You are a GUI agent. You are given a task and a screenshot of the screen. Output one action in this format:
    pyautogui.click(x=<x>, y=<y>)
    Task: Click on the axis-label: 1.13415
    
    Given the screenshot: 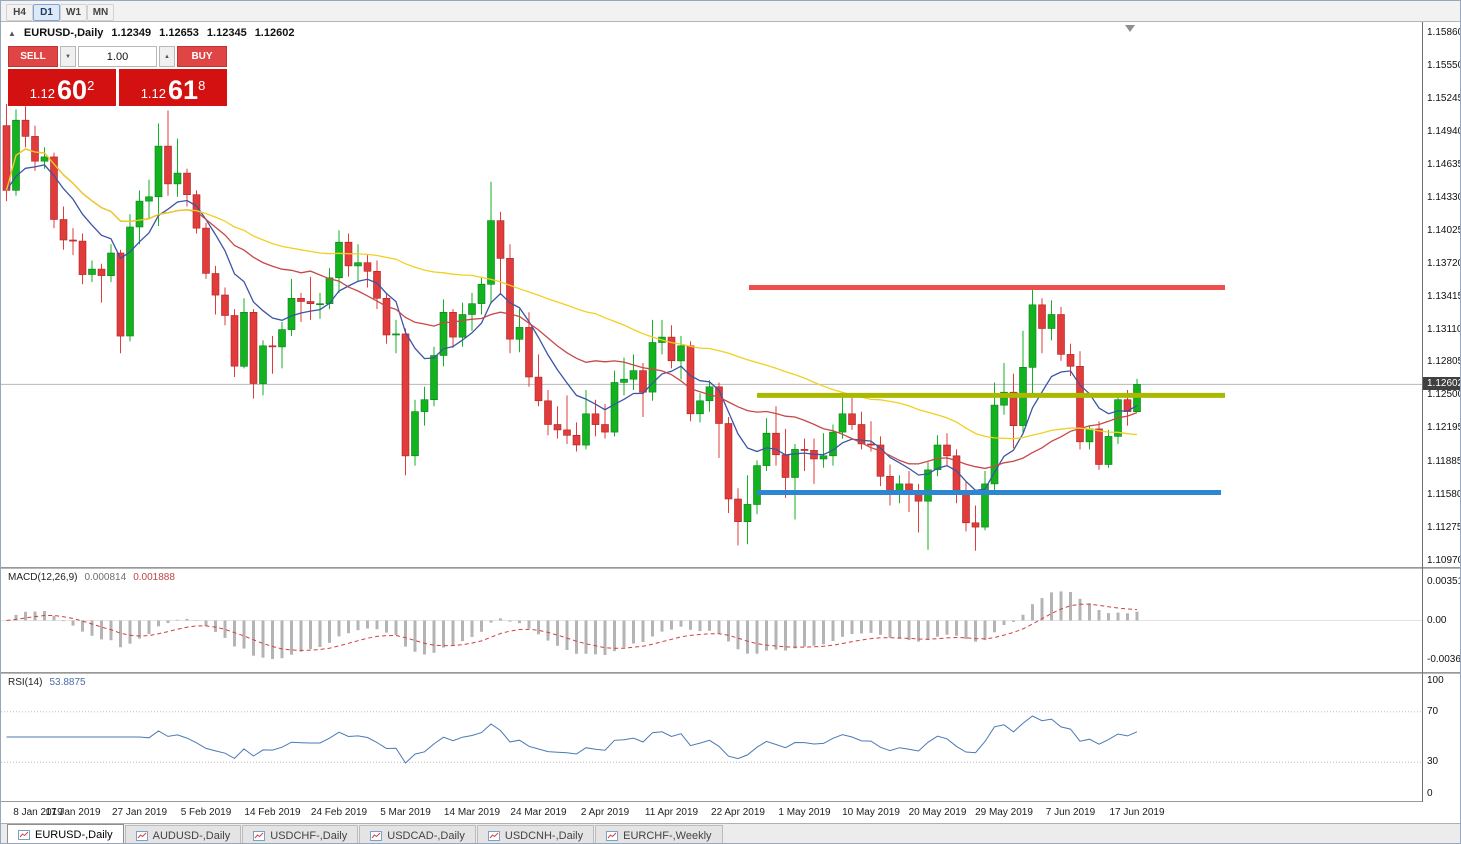 What is the action you would take?
    pyautogui.click(x=1444, y=296)
    